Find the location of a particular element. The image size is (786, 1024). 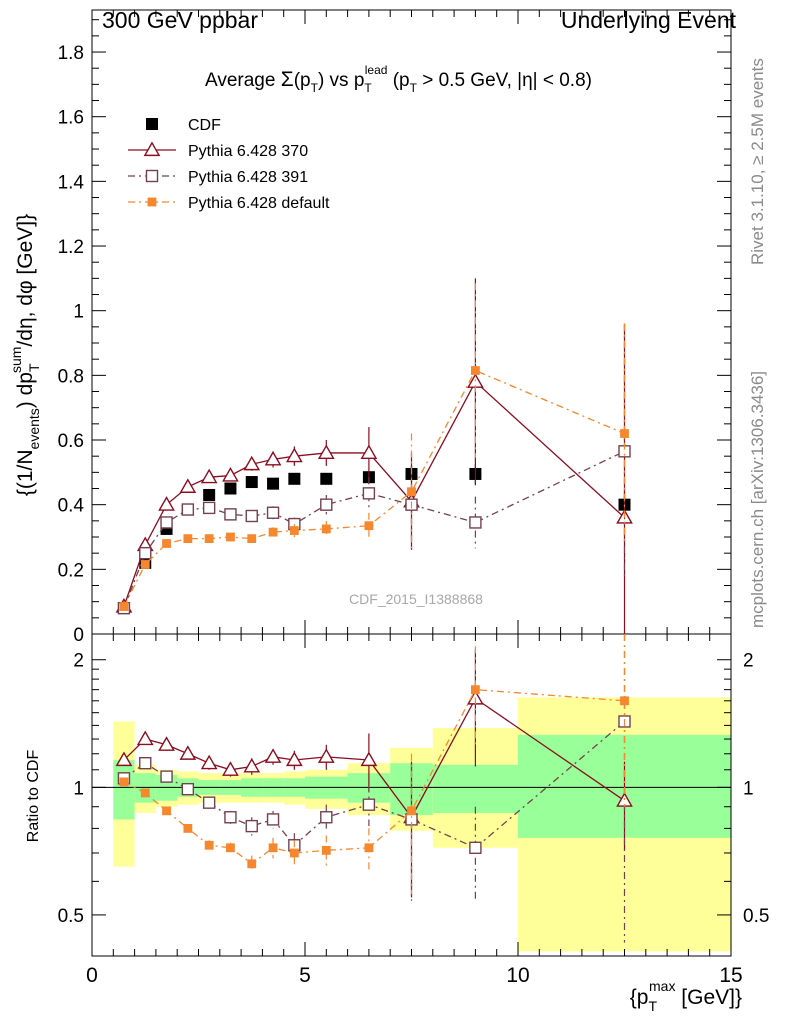

y-tick-label: 0.8 is located at coordinates (71, 376).